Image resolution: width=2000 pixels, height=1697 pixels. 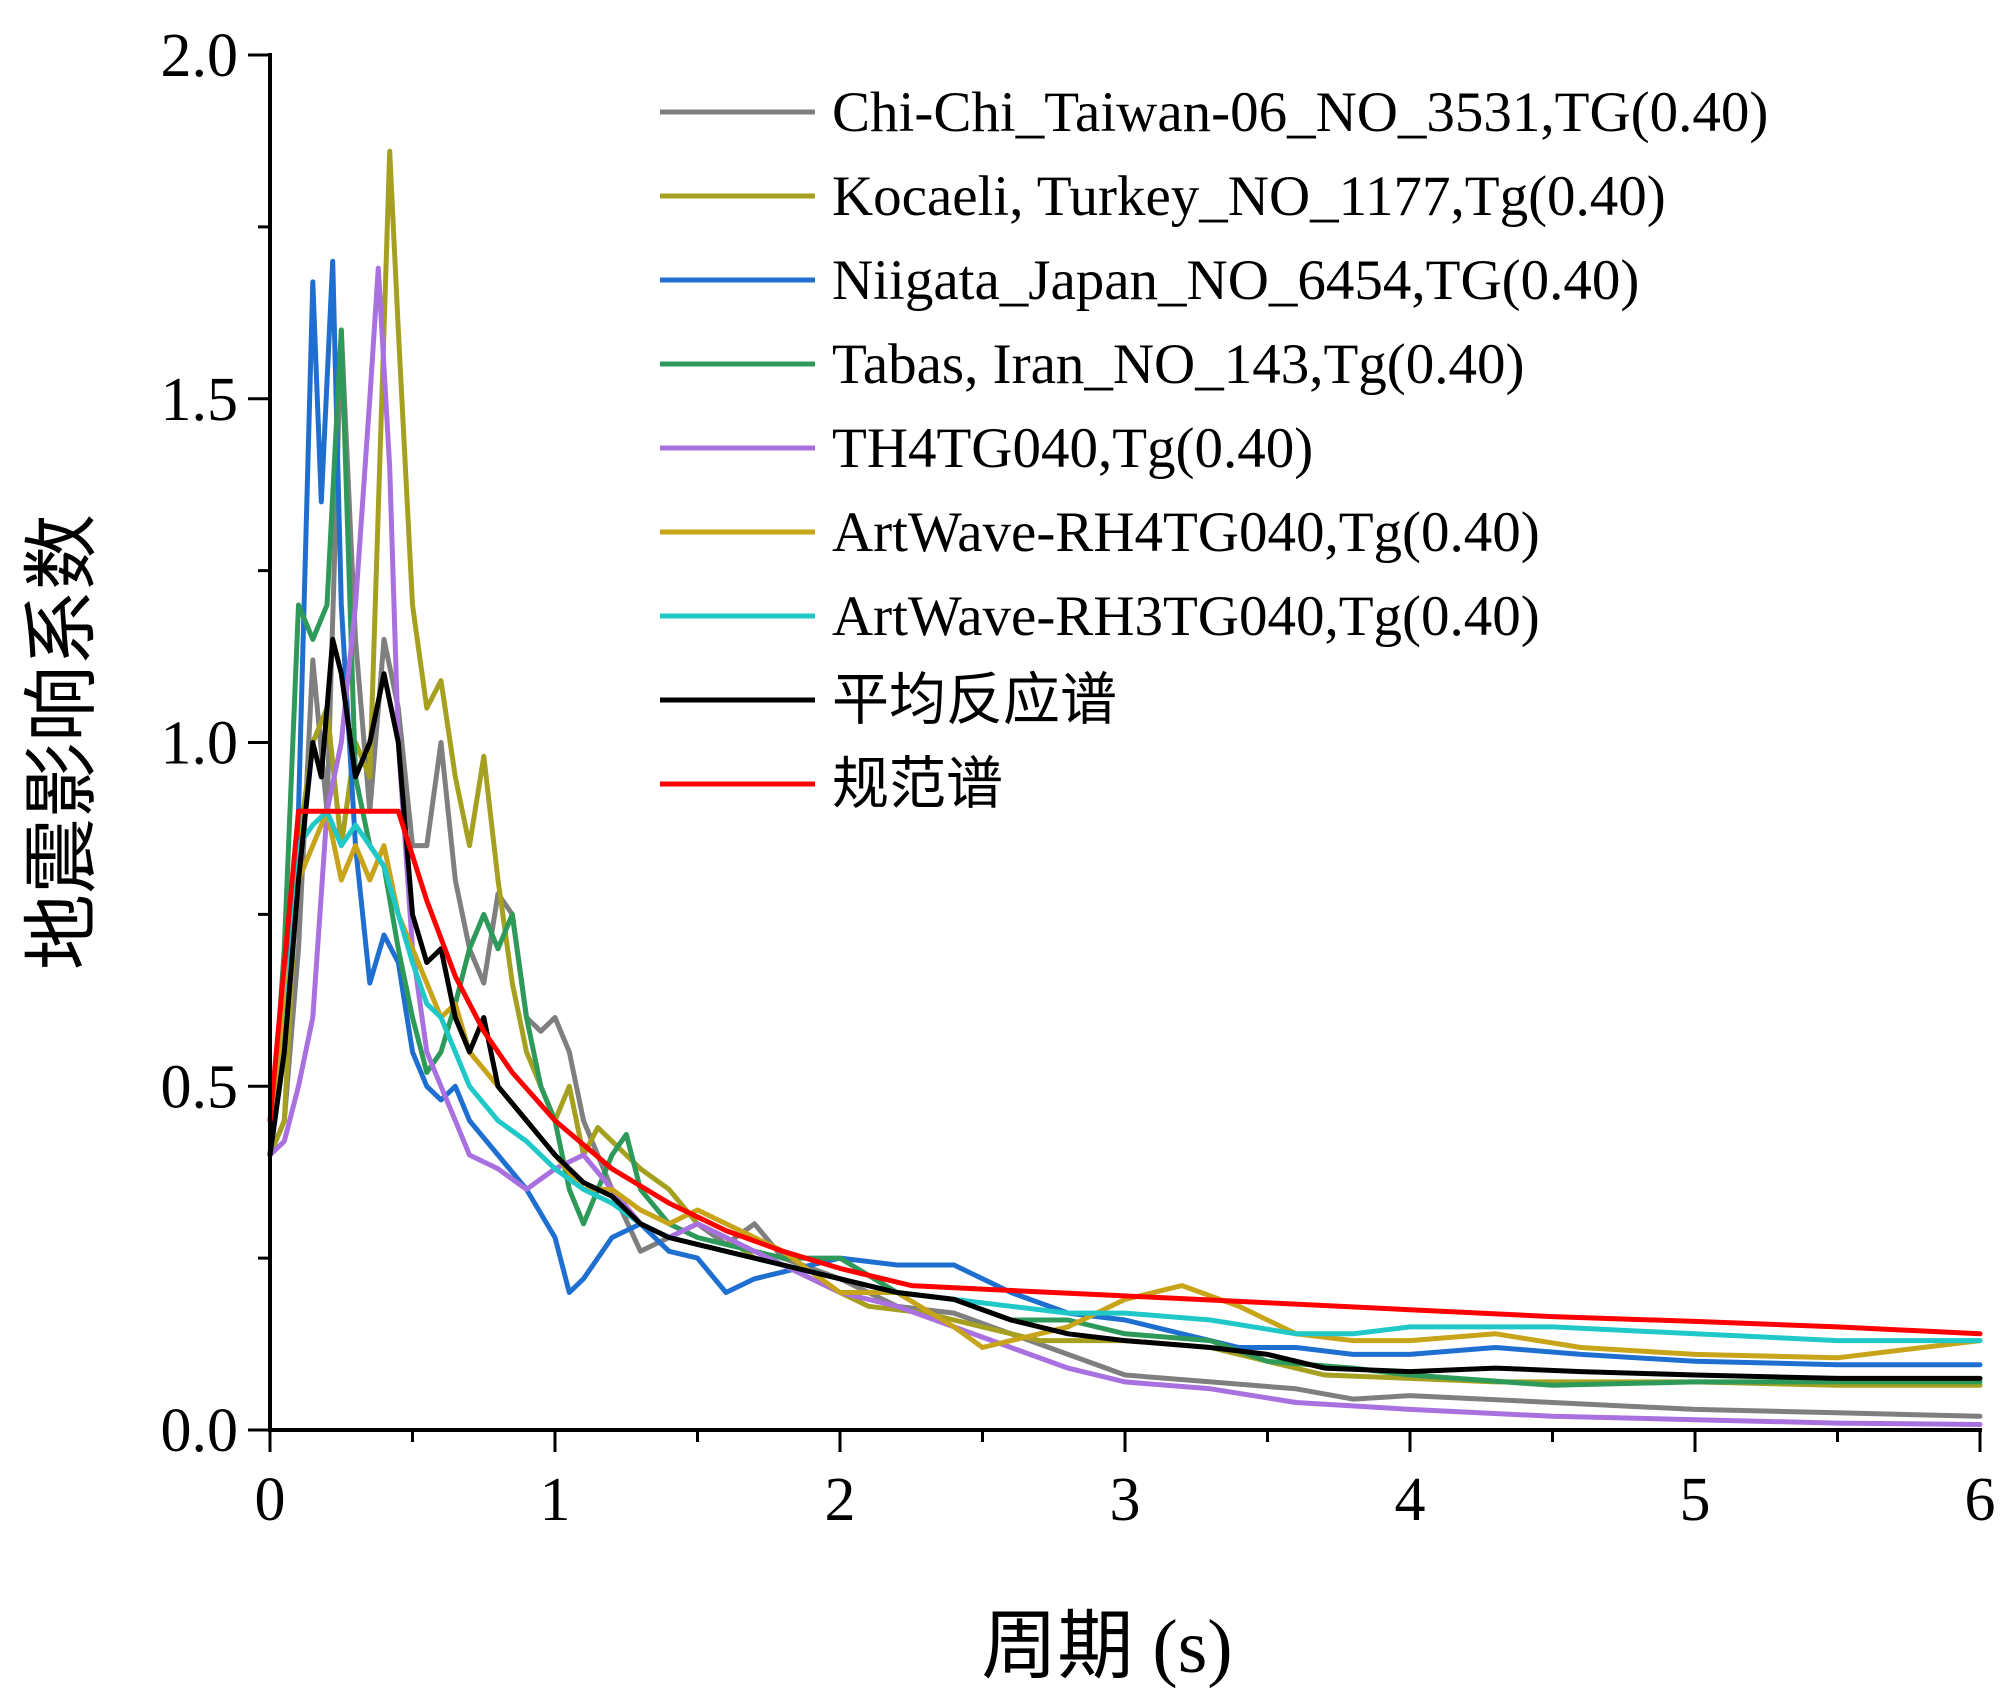 What do you see at coordinates (200, 1087) in the screenshot?
I see `y-tick-label: 0.5` at bounding box center [200, 1087].